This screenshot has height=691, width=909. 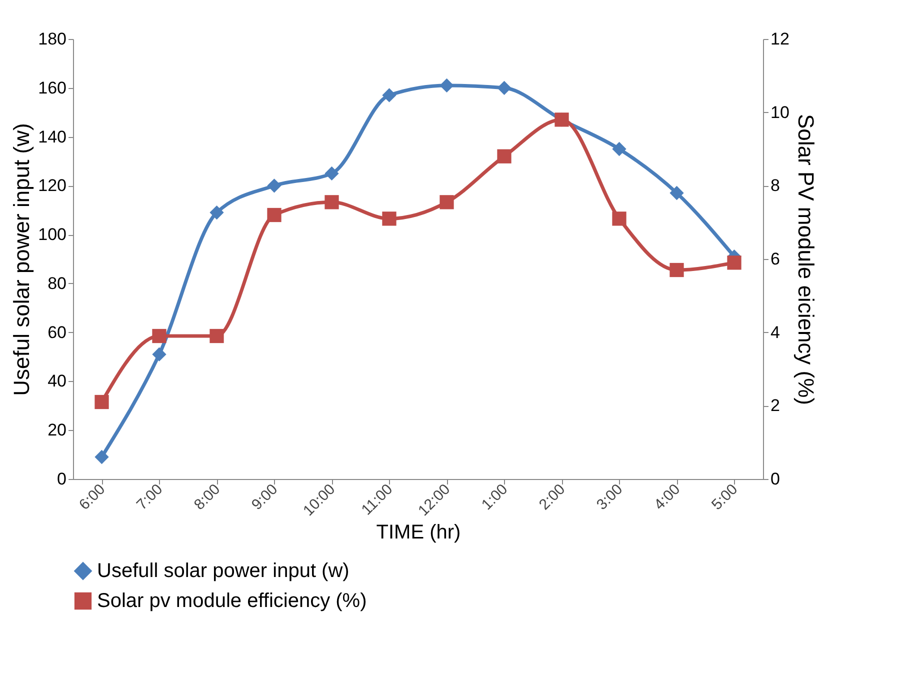 What do you see at coordinates (775, 259) in the screenshot?
I see `y2-tick-label: 6` at bounding box center [775, 259].